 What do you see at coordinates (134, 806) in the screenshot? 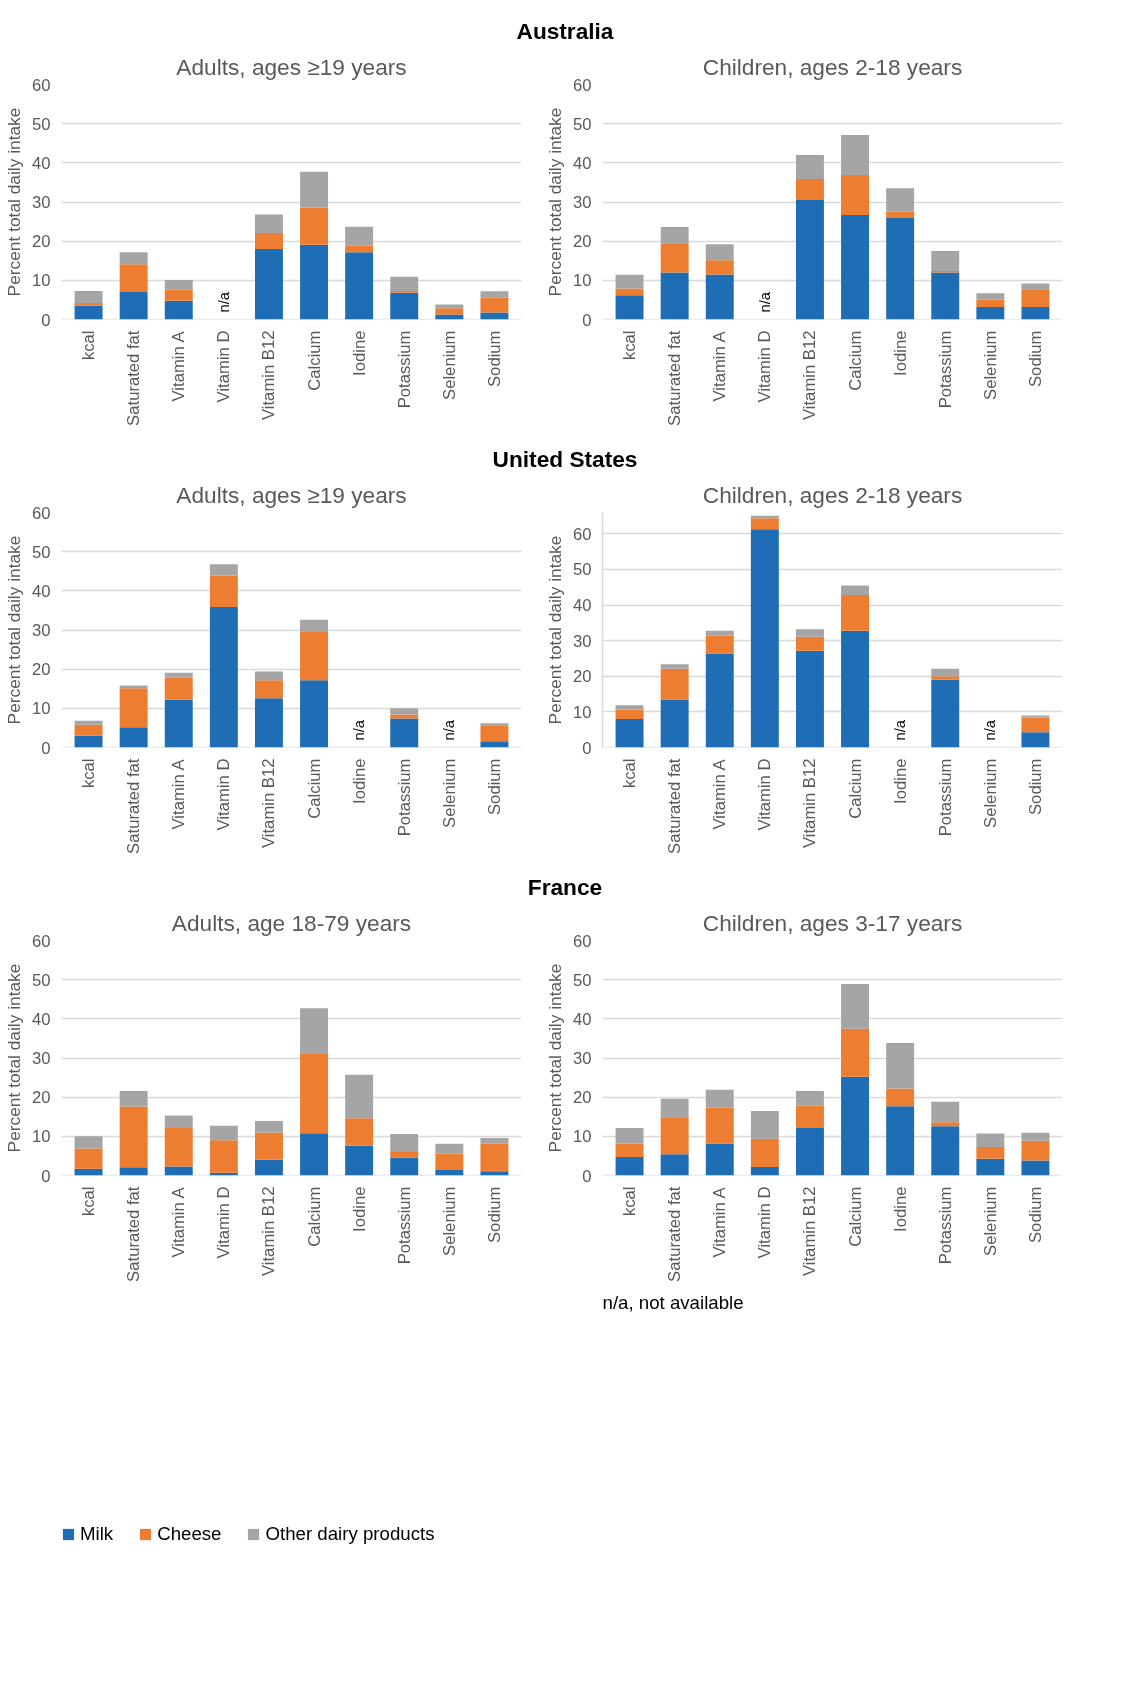
I see `x-tick-label: Saturated fat` at bounding box center [134, 806].